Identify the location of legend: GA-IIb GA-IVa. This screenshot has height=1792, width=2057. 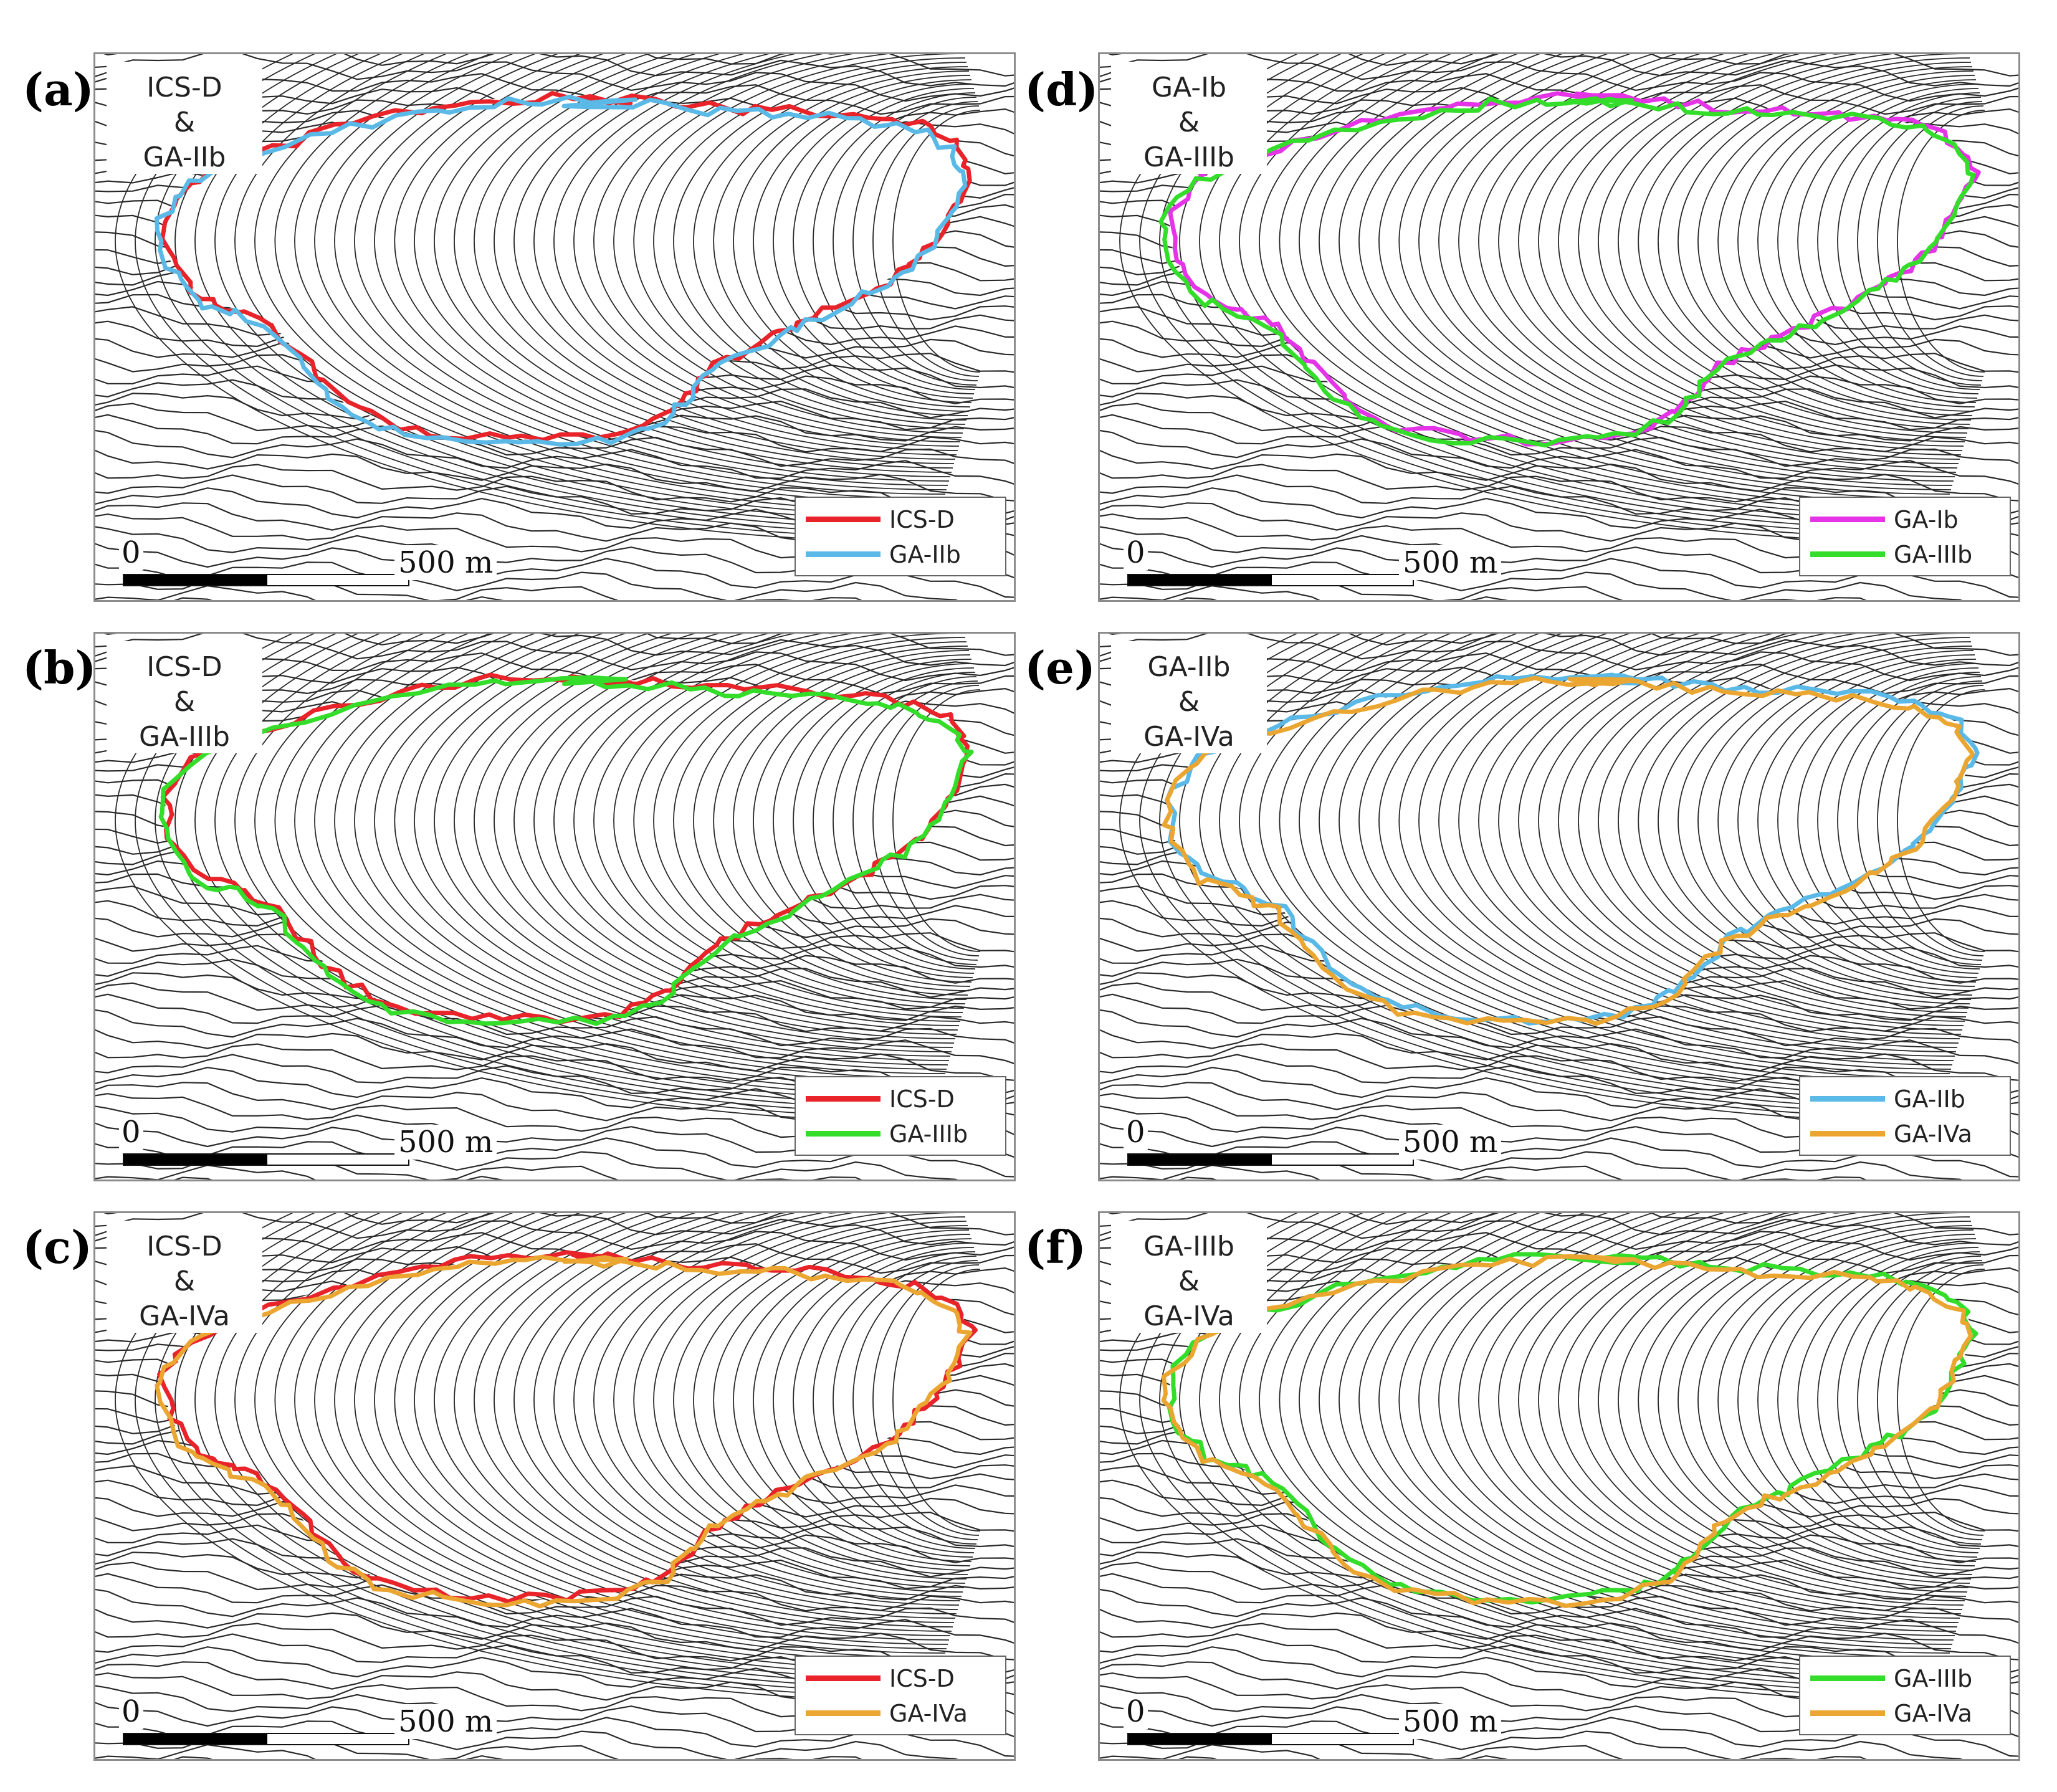
(1905, 1116).